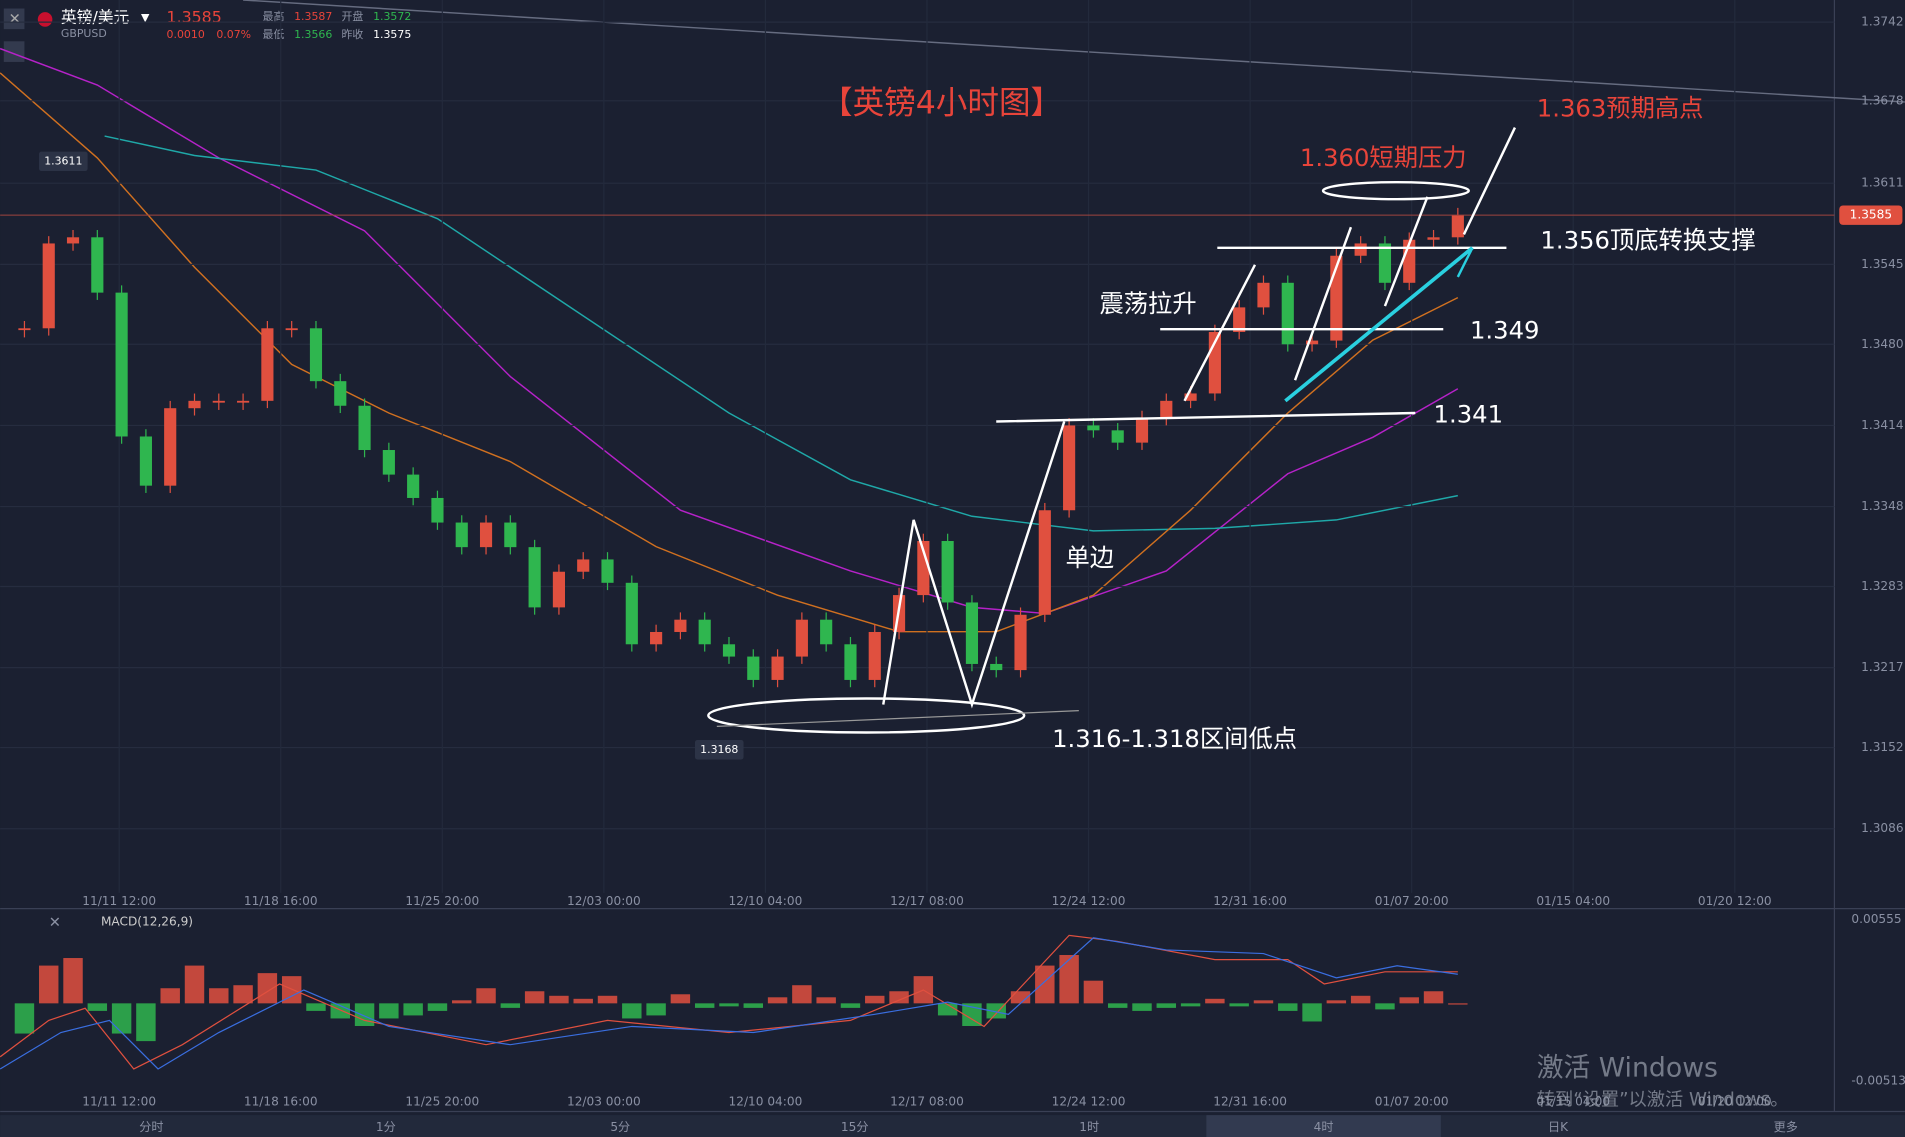 Image resolution: width=1905 pixels, height=1137 pixels. What do you see at coordinates (766, 1101) in the screenshot?
I see `x-tick-label: 12/10 04:00` at bounding box center [766, 1101].